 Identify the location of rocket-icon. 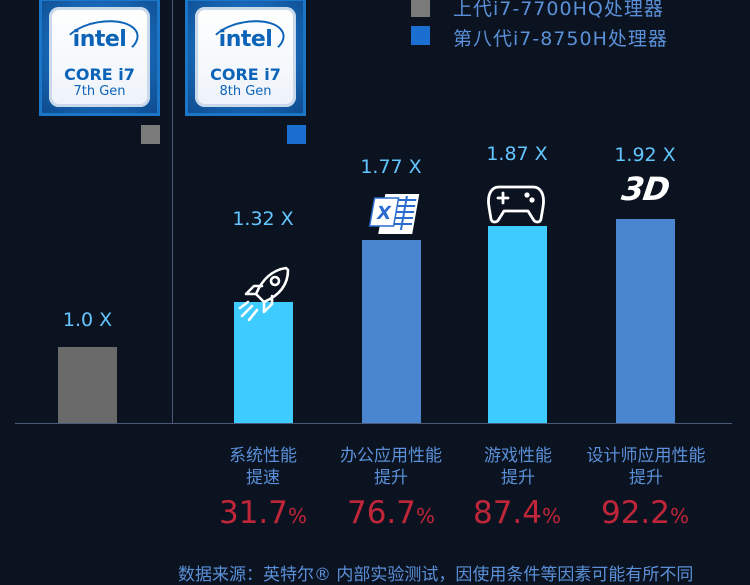
(264, 294).